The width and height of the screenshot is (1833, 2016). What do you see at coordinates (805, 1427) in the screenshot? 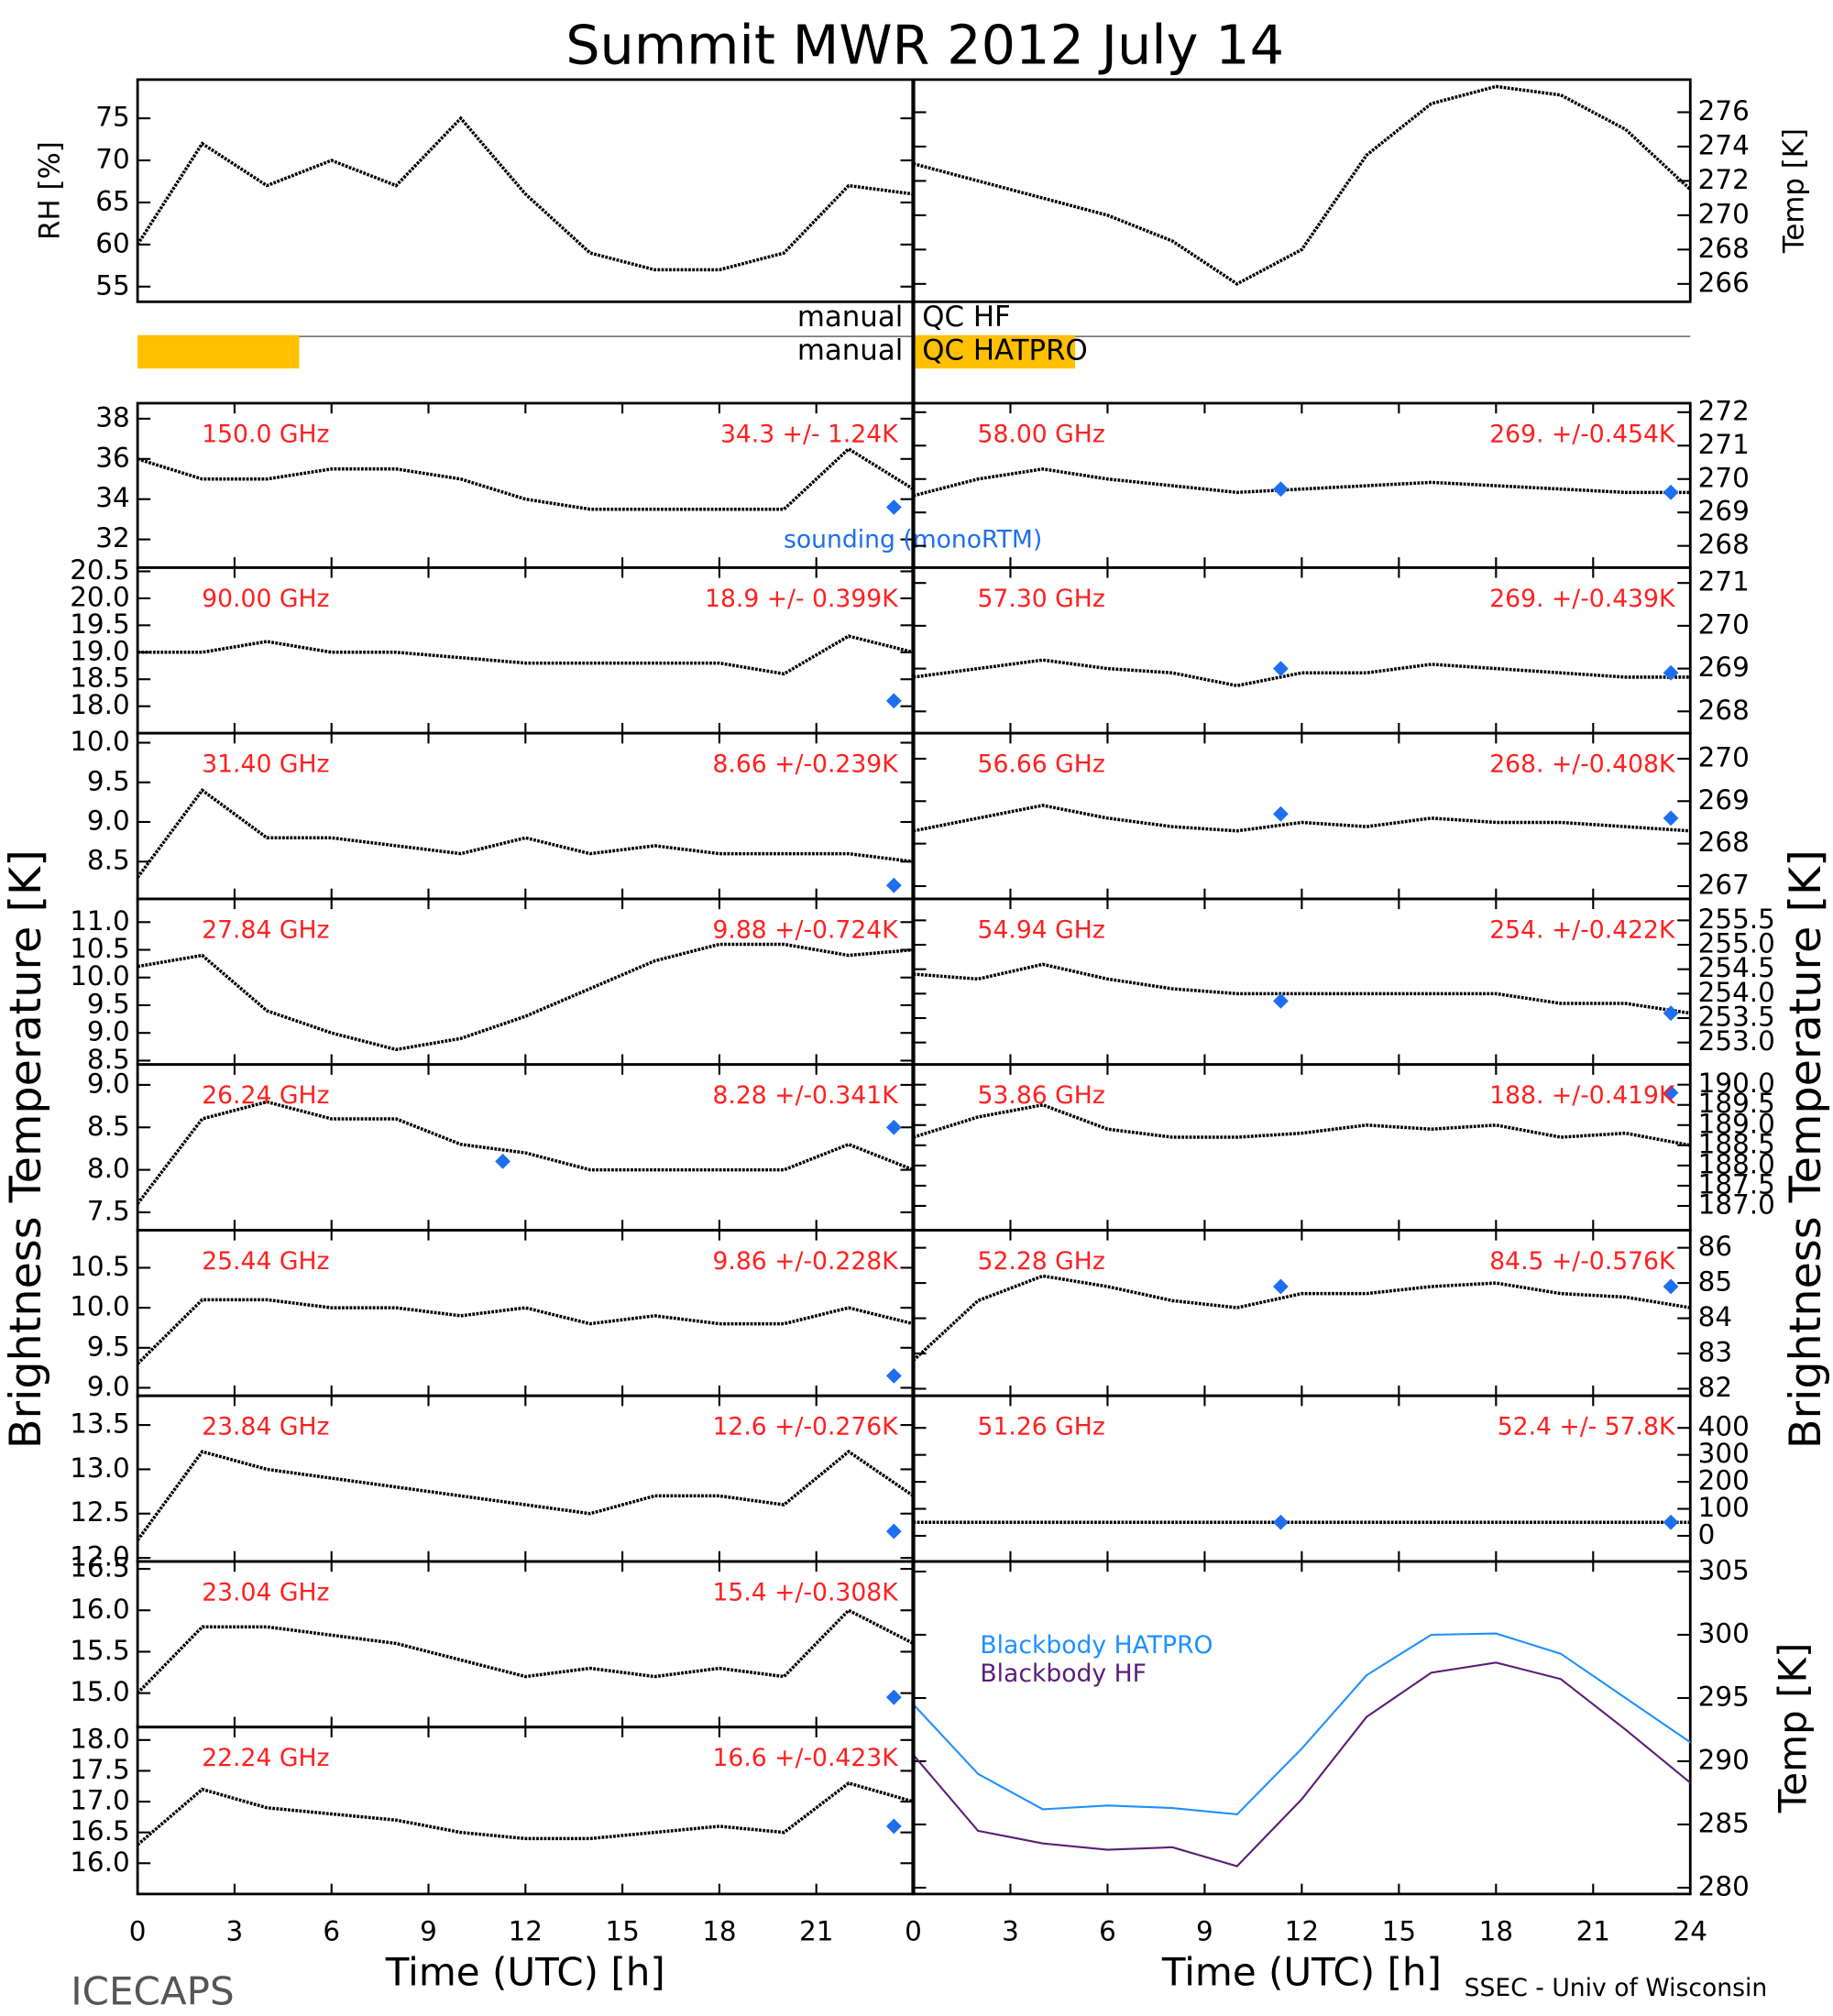
I see `stats-label: 12.6 +/-0.276K` at bounding box center [805, 1427].